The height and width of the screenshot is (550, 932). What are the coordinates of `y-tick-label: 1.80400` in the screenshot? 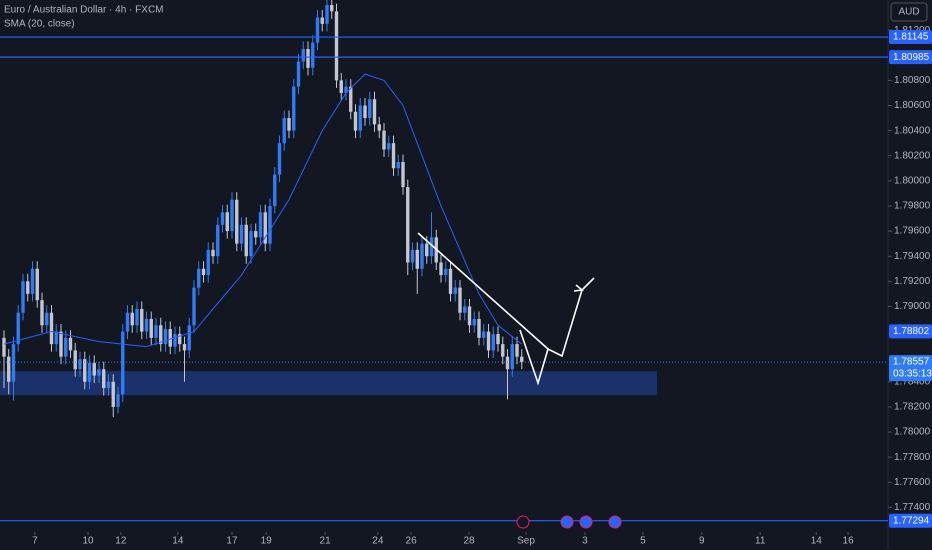 It's located at (912, 130).